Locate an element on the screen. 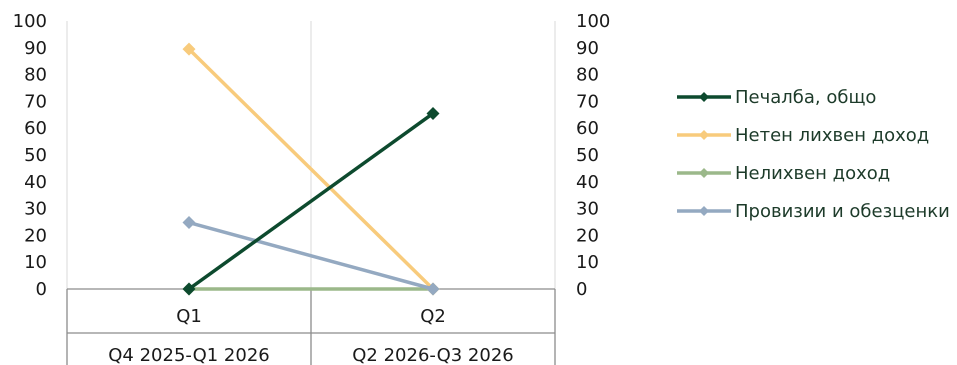  x-tick-label: Q1 is located at coordinates (189, 316).